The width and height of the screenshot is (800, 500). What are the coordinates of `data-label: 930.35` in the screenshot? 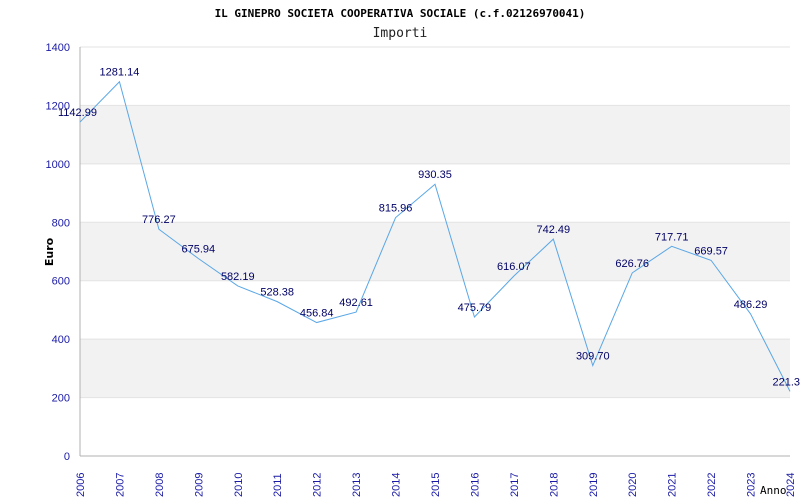 It's located at (435, 175).